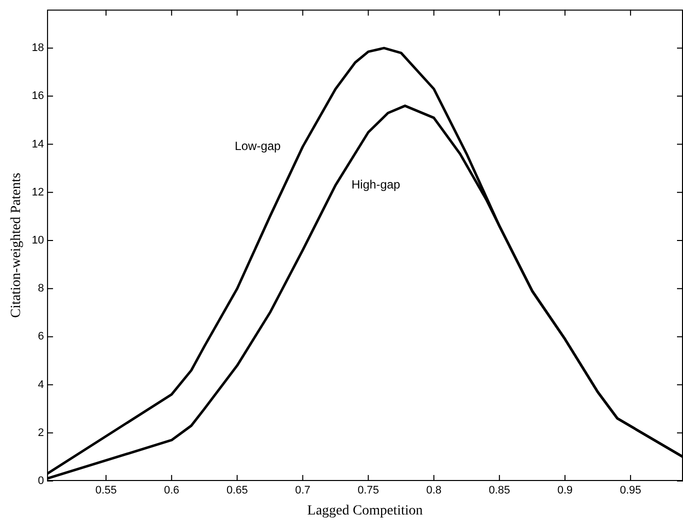  I want to click on y-tick-label: 2, so click(41, 432).